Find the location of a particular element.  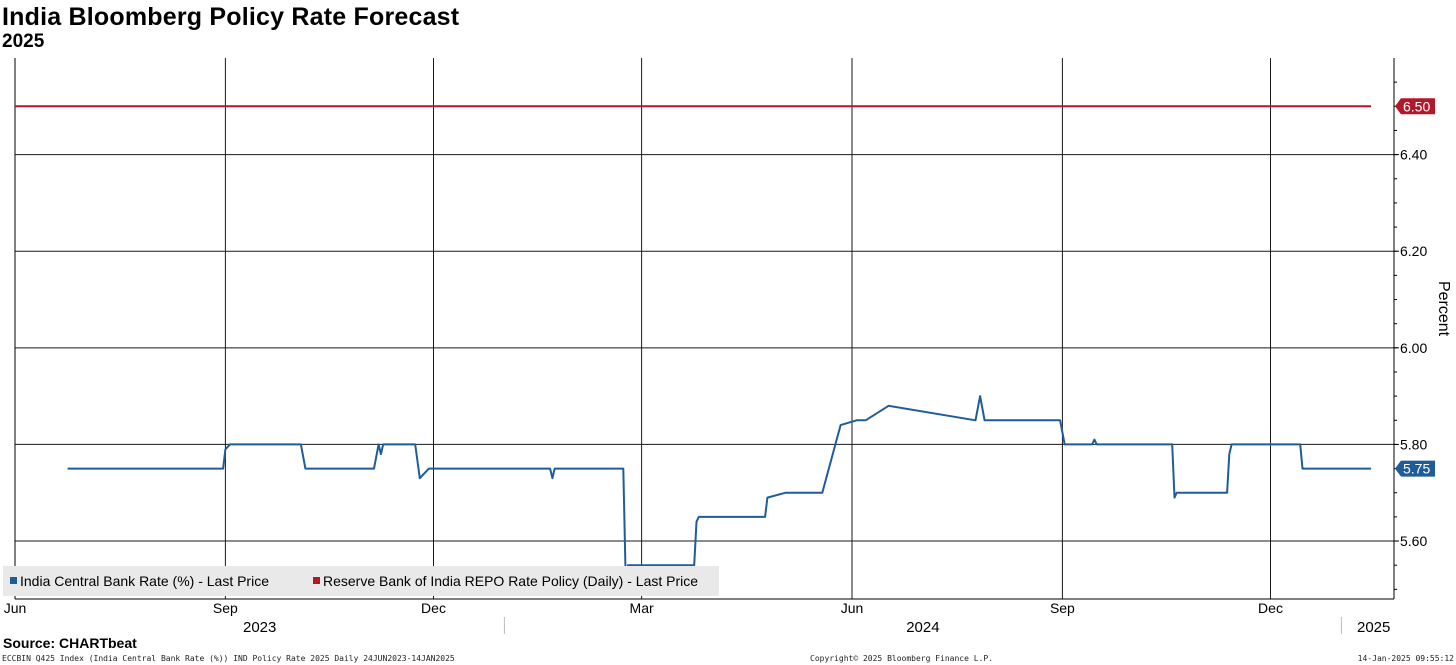

x-year-label: 2023 is located at coordinates (259, 627).